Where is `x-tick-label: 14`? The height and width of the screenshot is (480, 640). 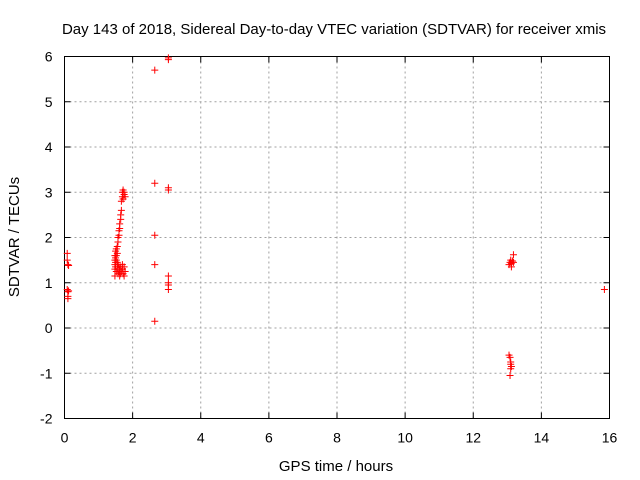
x-tick-label: 14 is located at coordinates (542, 438).